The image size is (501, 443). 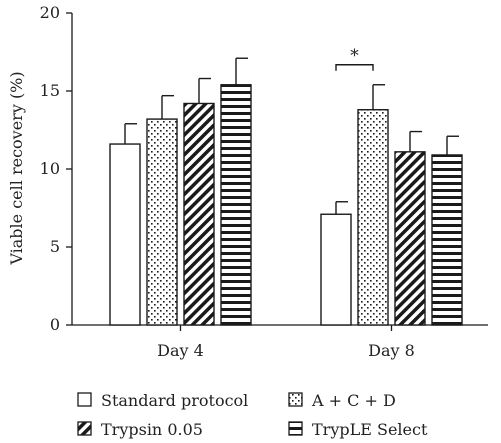 I want to click on legend-label: Trypsin 0.05, so click(x=152, y=429).